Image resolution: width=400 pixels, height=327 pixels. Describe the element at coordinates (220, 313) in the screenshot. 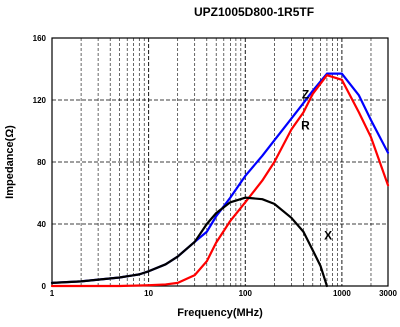

I see `x-axis-label: Frequency(MHz)` at that location.